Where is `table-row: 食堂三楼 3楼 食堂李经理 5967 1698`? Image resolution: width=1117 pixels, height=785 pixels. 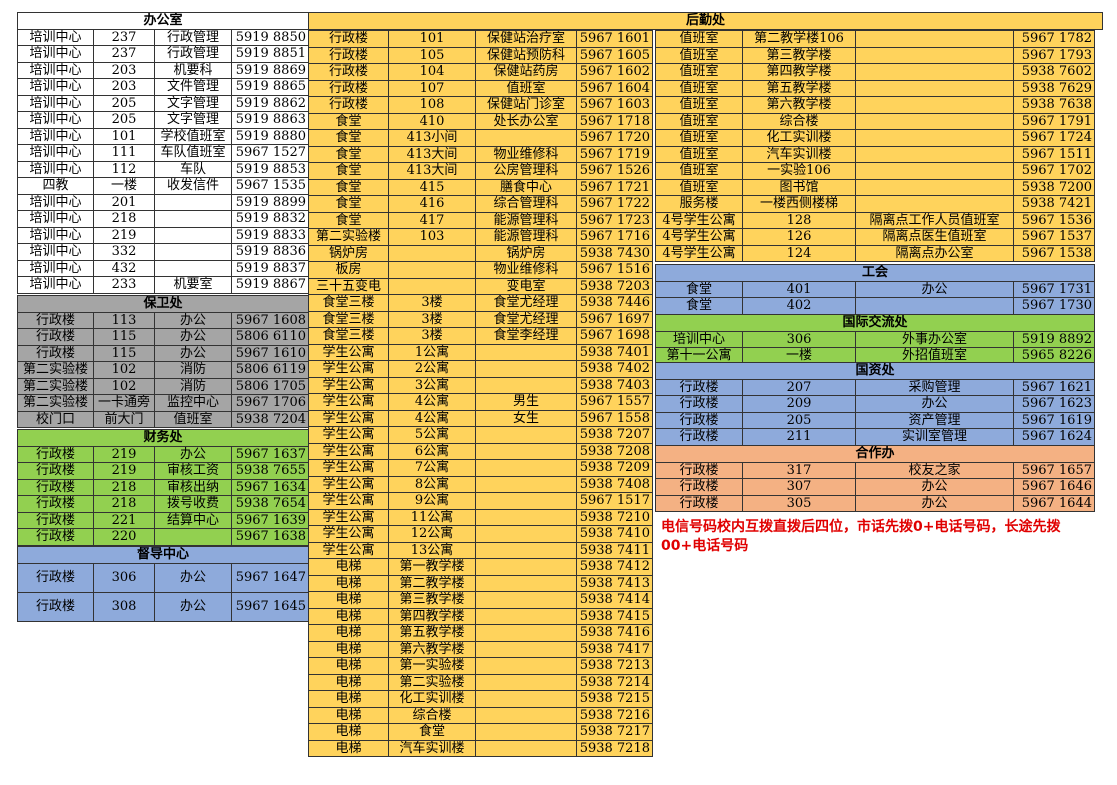 table-row: 食堂三楼 3楼 食堂李经理 5967 1698 is located at coordinates (480, 336).